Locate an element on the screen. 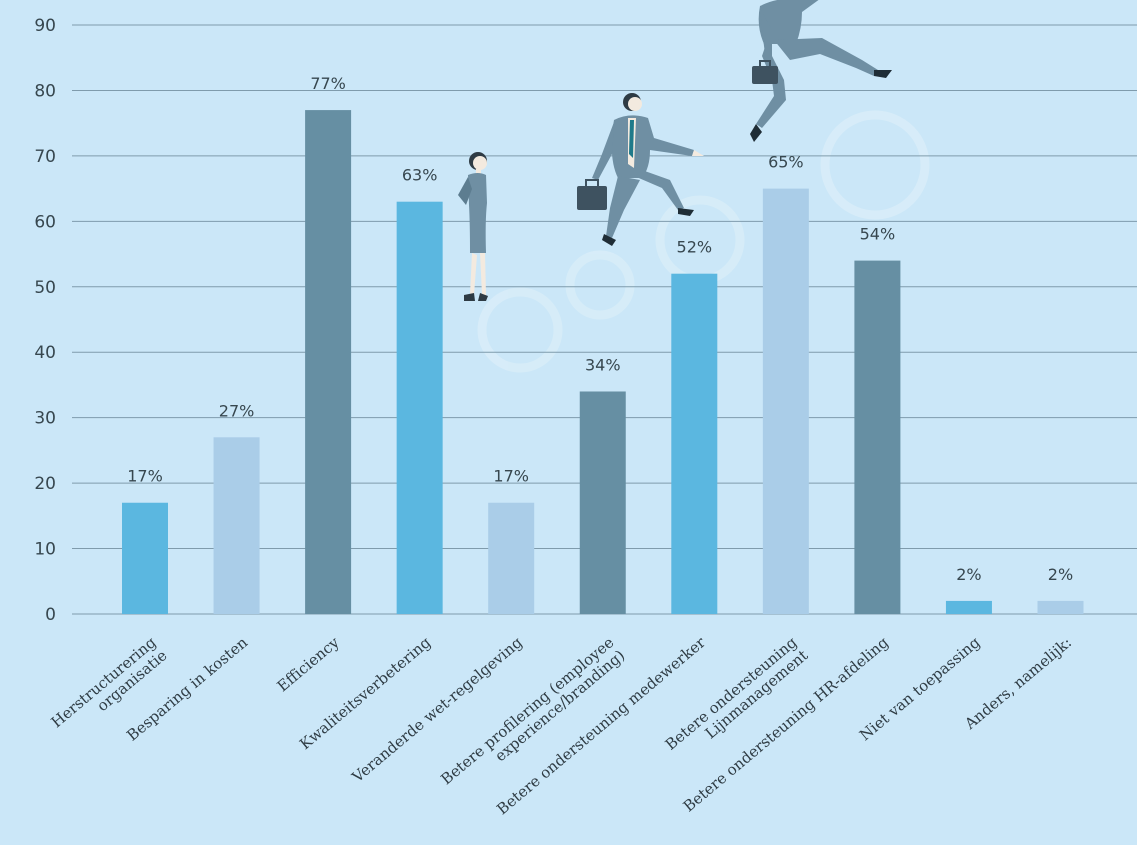 This screenshot has height=845, width=1137. y-tick-label: 10 is located at coordinates (45, 550).